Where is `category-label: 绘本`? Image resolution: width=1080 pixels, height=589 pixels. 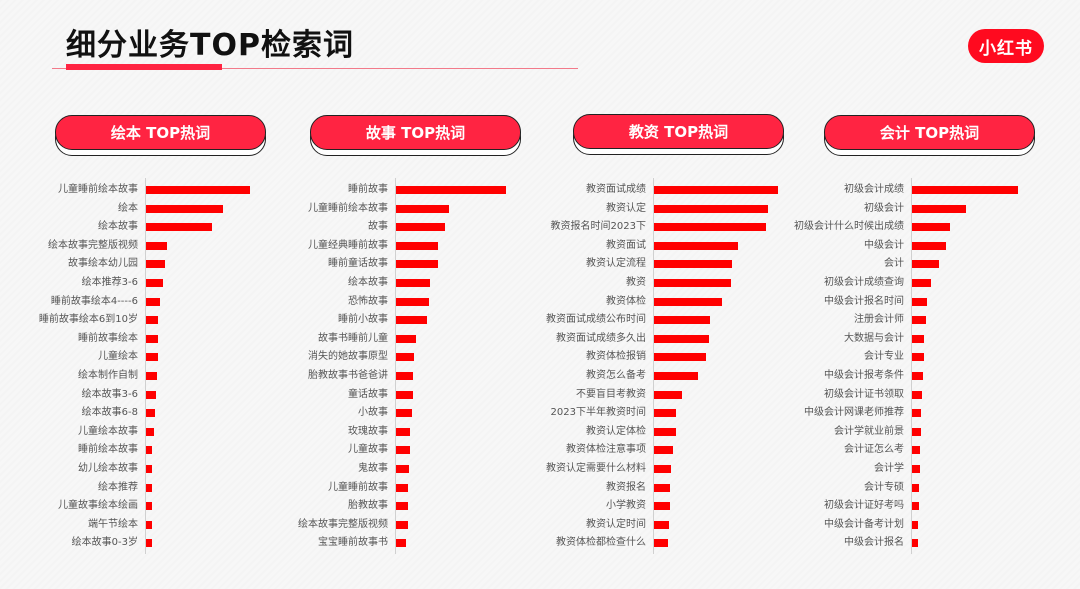
category-label: 绘本 is located at coordinates (128, 208).